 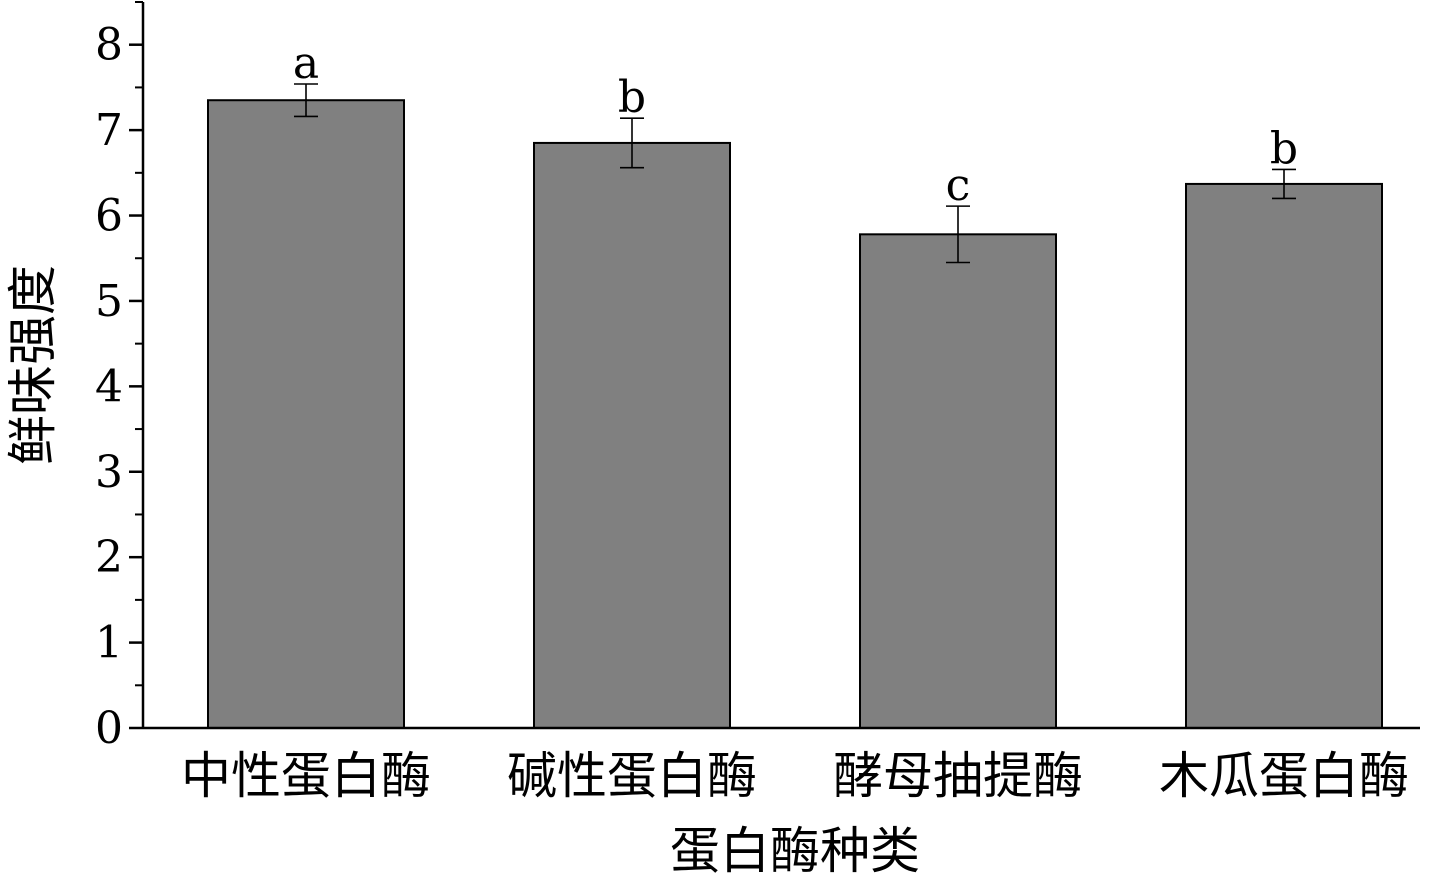 What do you see at coordinates (109, 216) in the screenshot?
I see `y-tick-label: 6` at bounding box center [109, 216].